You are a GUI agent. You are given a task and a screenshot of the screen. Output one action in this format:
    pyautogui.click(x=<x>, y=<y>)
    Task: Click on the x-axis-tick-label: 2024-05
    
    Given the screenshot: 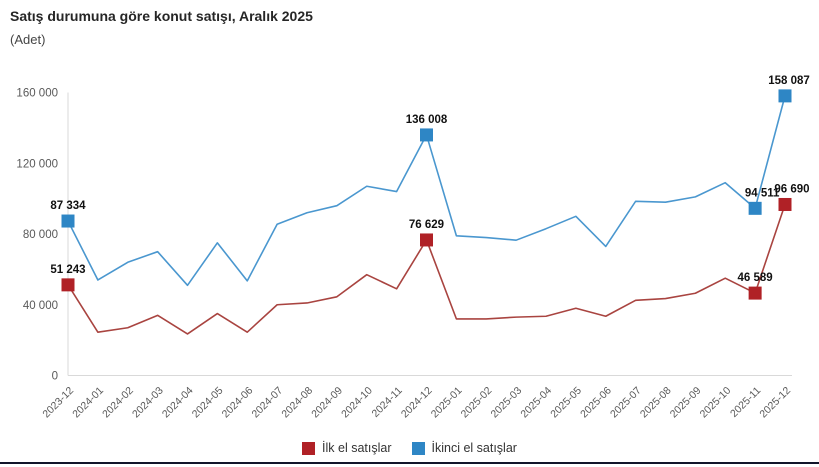 What is the action you would take?
    pyautogui.click(x=208, y=403)
    